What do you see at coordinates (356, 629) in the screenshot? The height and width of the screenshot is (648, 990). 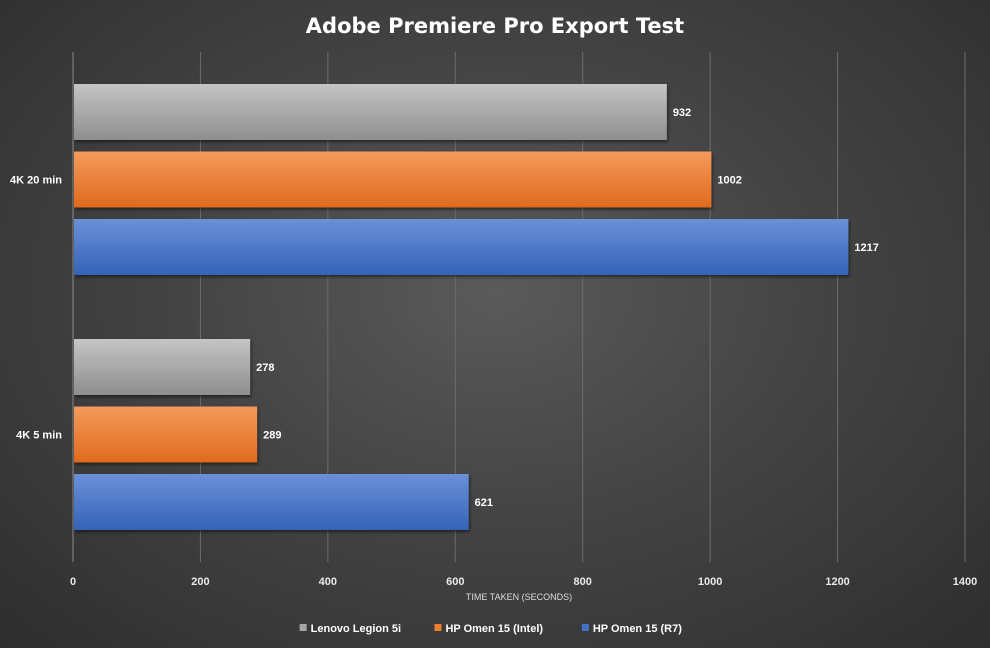 I see `legend-label: Lenovo Legion 5i` at bounding box center [356, 629].